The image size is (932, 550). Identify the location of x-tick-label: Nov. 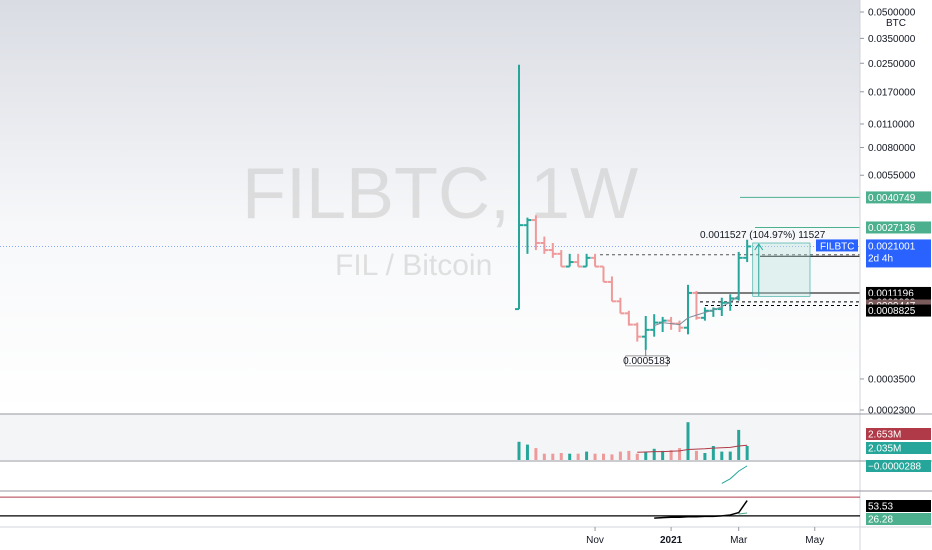
(595, 540).